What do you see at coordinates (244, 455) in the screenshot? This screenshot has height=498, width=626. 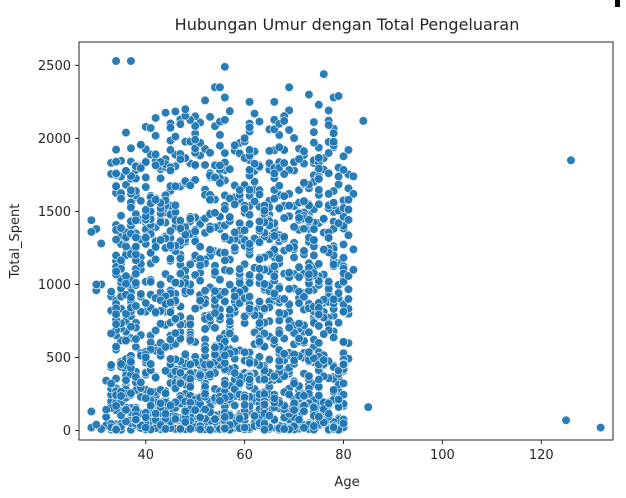 I see `x-tick-label: 60` at bounding box center [244, 455].